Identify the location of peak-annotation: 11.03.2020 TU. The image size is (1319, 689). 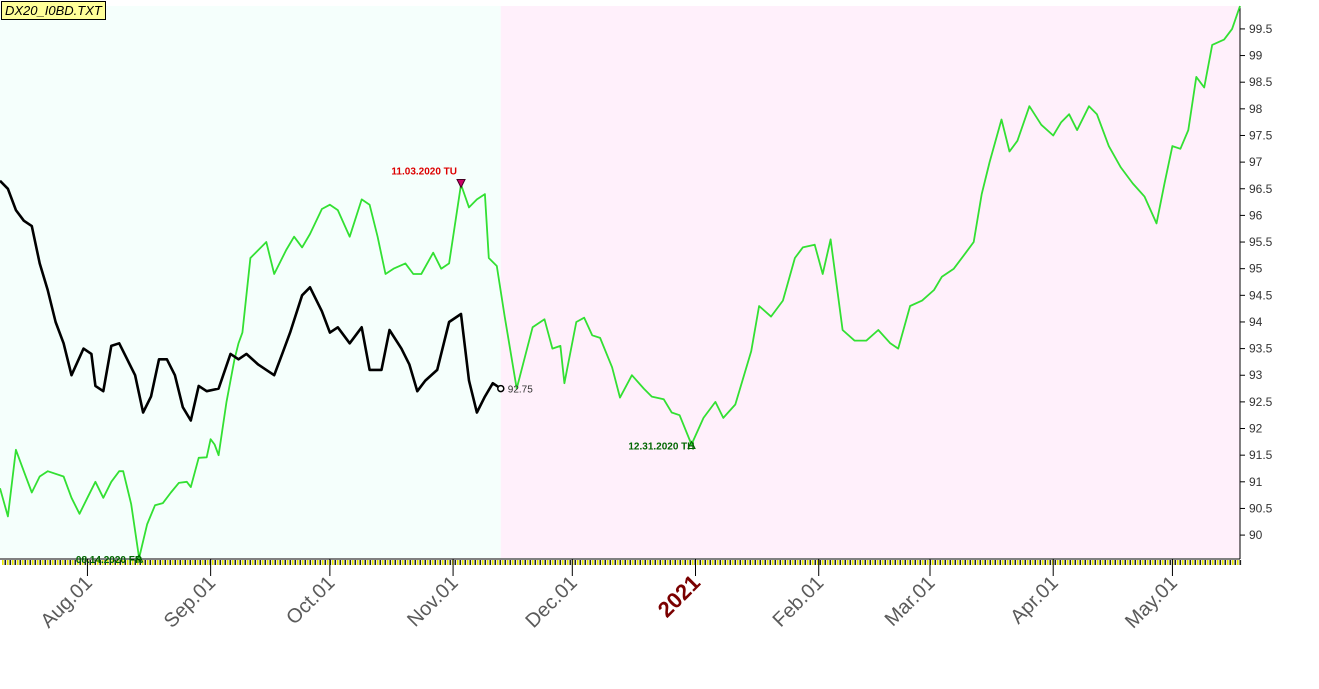
(424, 171).